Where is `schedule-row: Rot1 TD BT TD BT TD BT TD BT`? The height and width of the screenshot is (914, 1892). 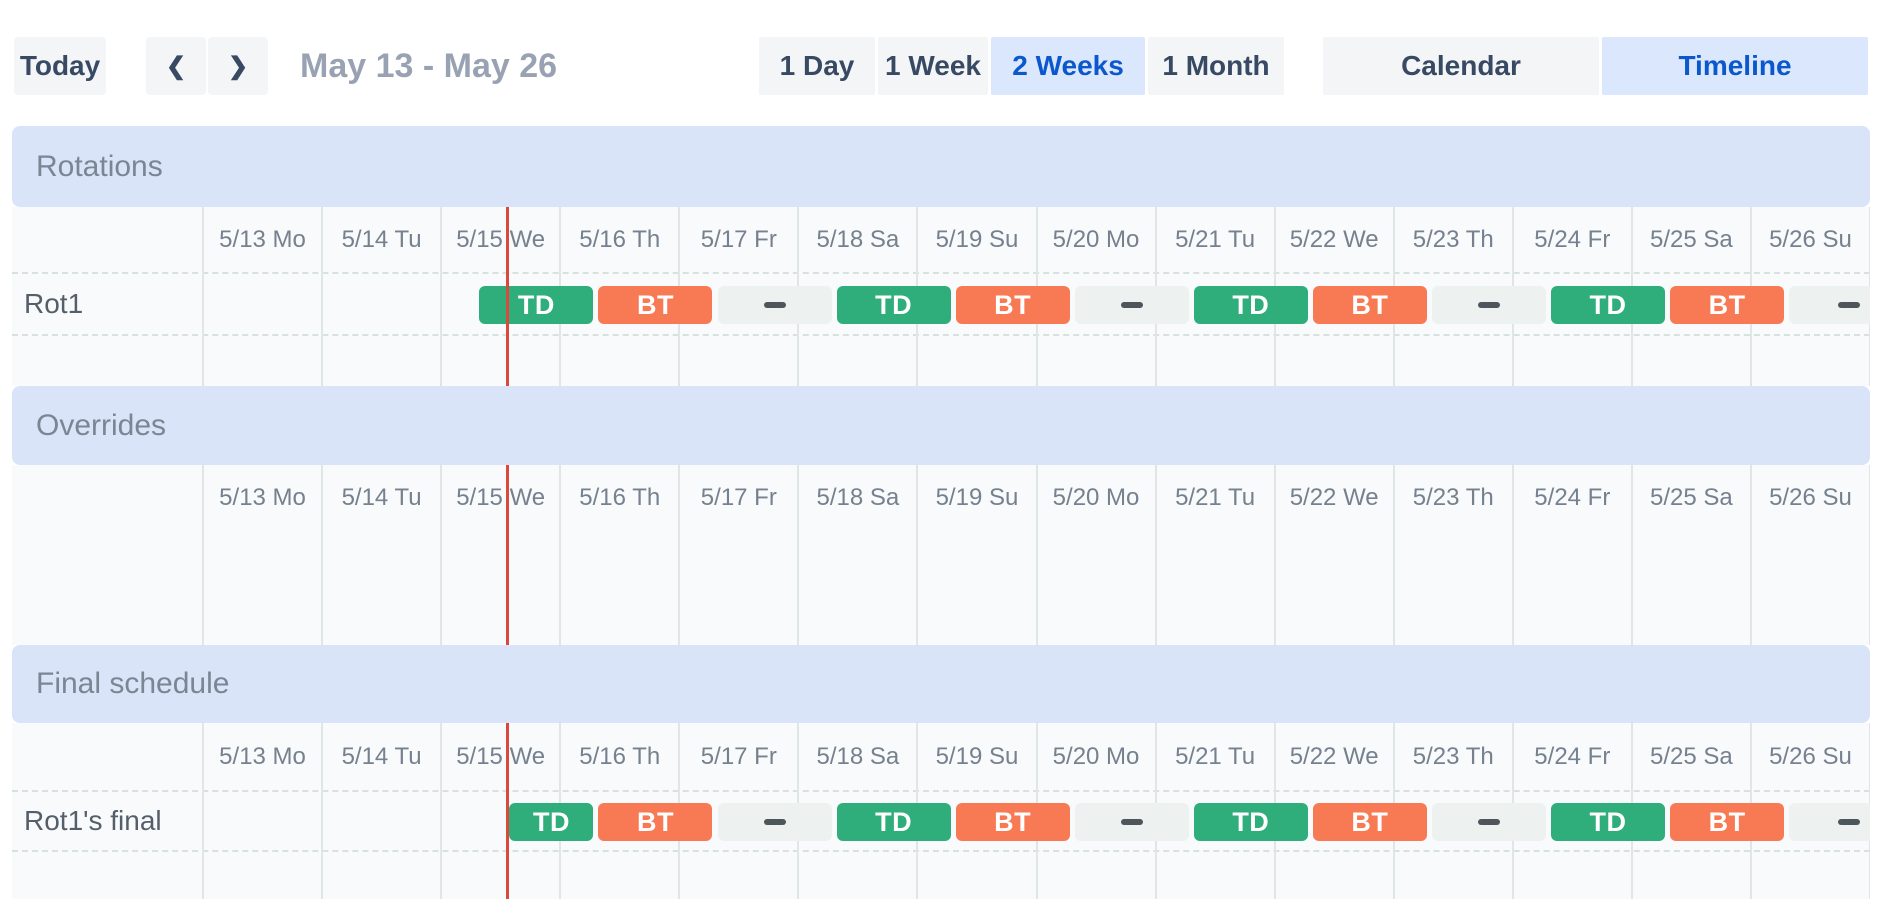
schedule-row: Rot1 TD BT TD BT TD BT TD BT is located at coordinates (941, 303).